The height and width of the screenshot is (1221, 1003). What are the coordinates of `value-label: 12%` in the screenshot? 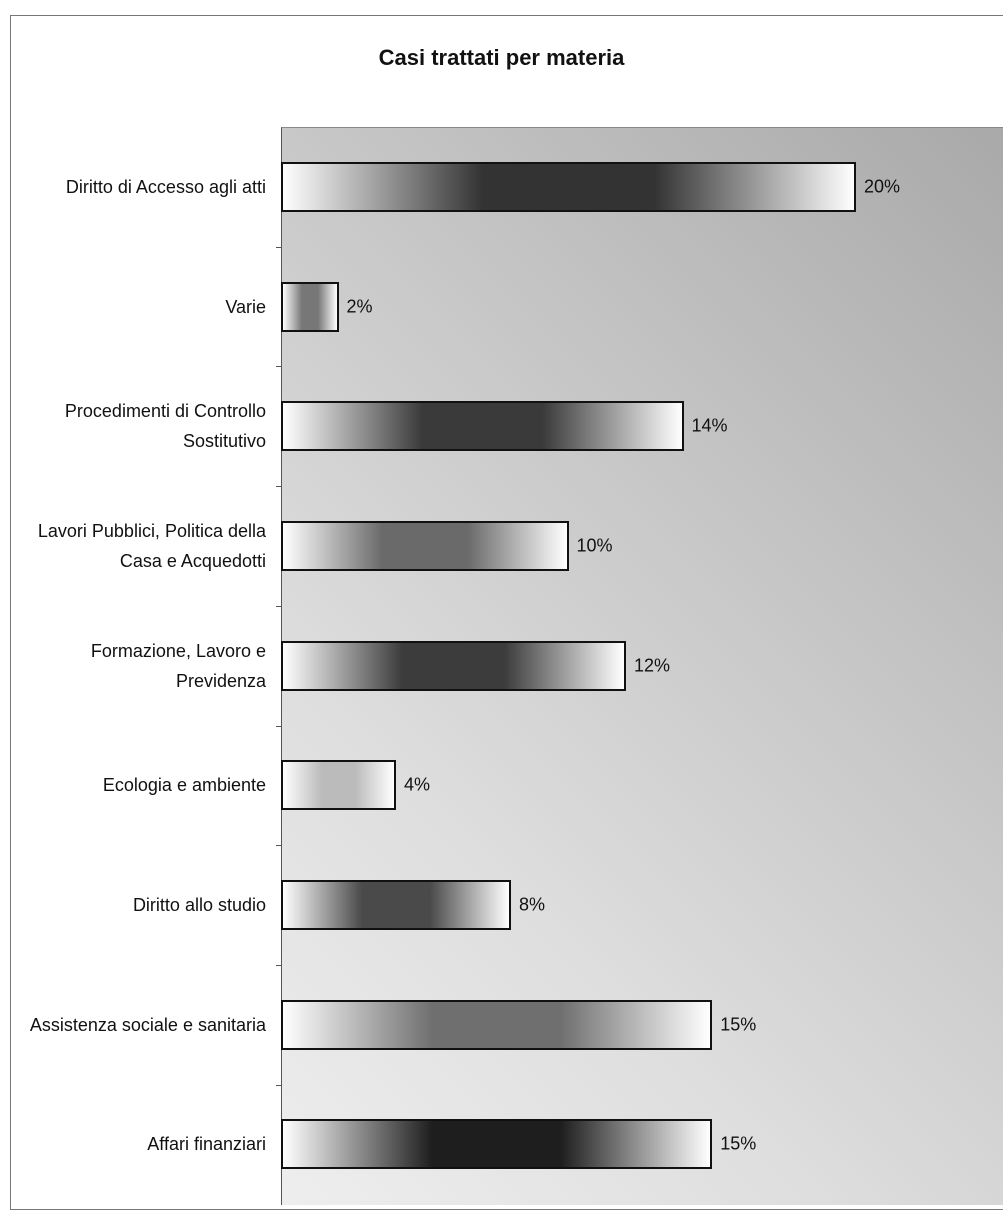 It's located at (652, 665).